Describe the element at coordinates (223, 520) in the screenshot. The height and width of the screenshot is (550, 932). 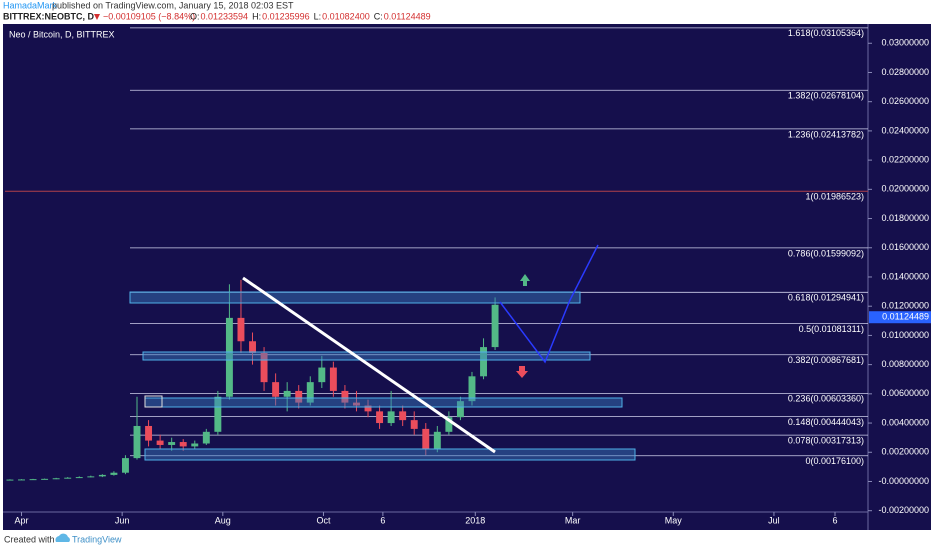
I see `x-tick-label: Aug` at that location.